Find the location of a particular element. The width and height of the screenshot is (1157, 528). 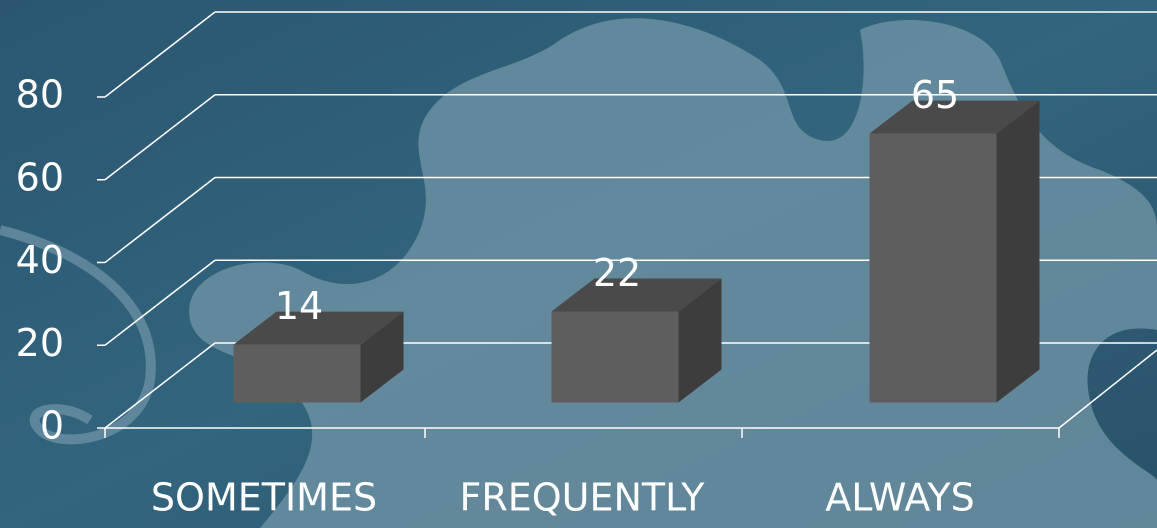

x-tick-label: ALWAYS is located at coordinates (900, 498).